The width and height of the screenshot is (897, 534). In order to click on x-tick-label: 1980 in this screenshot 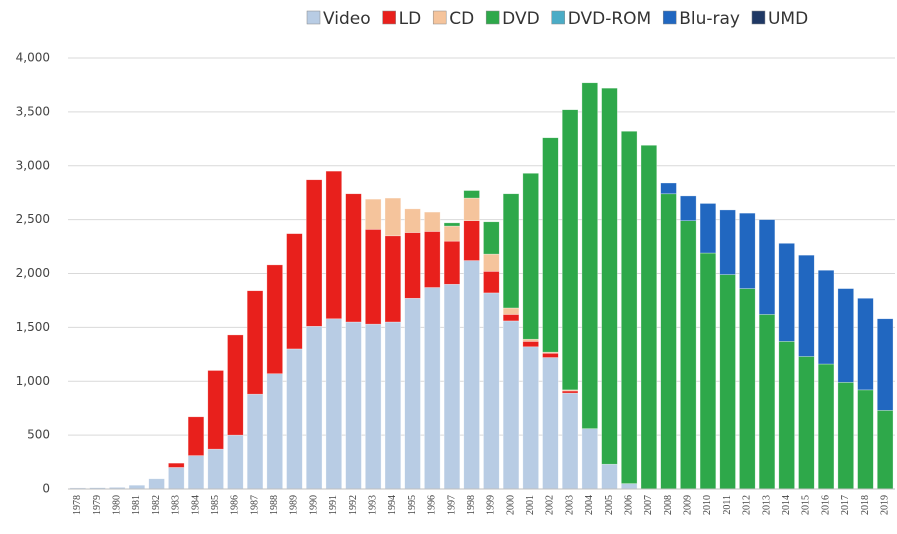, I will do `click(117, 505)`.